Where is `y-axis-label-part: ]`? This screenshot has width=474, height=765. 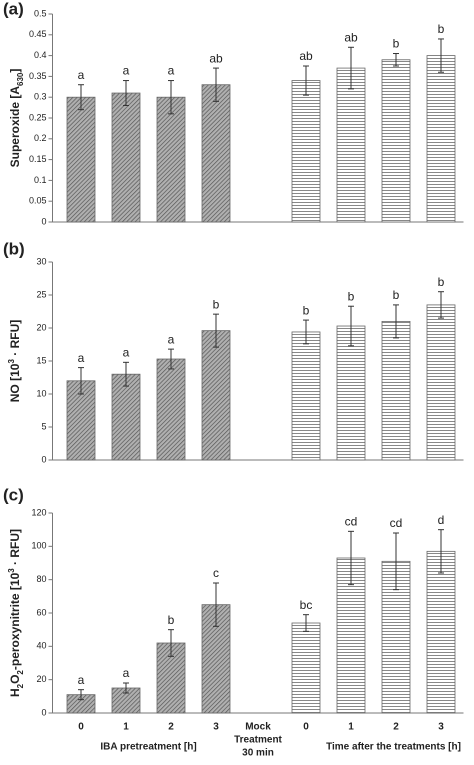 y-axis-label-part: ] is located at coordinates (15, 71).